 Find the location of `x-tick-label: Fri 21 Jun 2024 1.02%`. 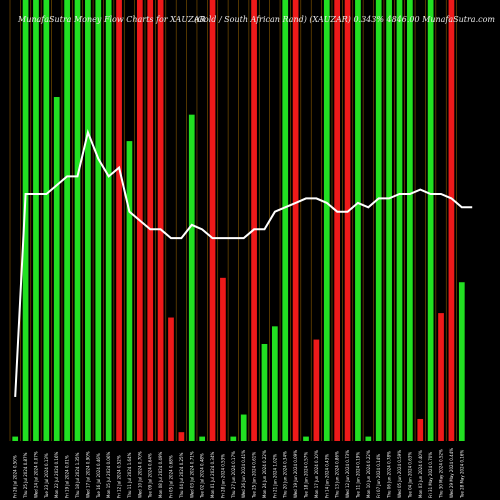

x-tick-label: Fri 21 Jun 2024 1.02% is located at coordinates (274, 476).